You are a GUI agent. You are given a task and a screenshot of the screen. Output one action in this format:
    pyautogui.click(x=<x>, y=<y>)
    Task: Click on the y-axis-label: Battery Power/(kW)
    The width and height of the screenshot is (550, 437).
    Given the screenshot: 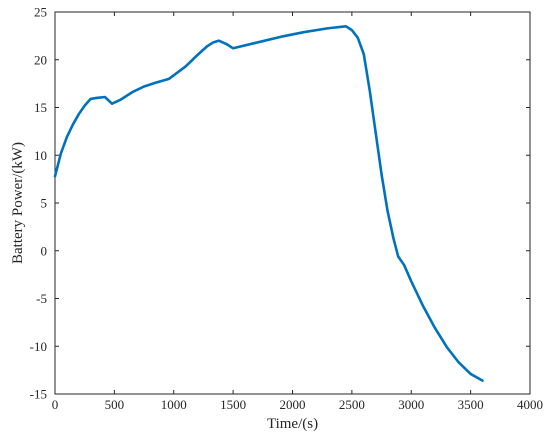 What is the action you would take?
    pyautogui.click(x=18, y=203)
    